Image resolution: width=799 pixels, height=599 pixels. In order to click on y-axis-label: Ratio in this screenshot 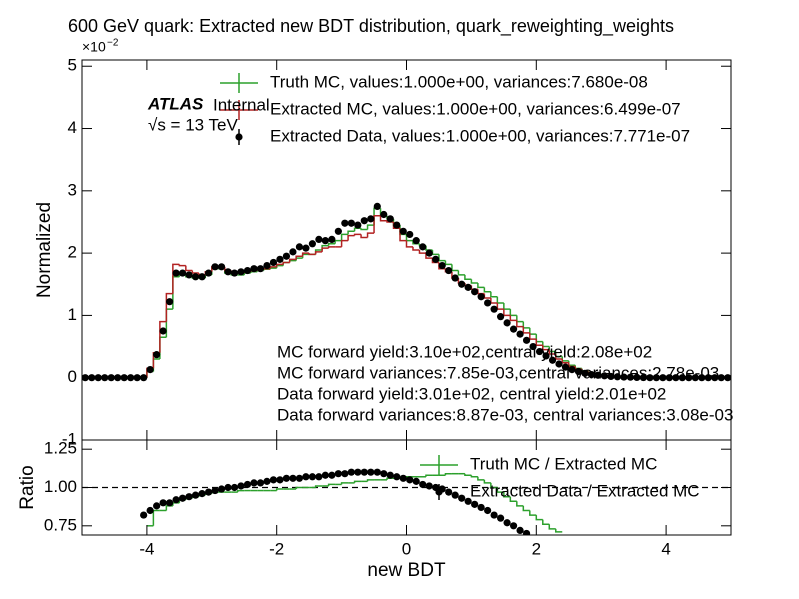, I will do `click(27, 487)`.